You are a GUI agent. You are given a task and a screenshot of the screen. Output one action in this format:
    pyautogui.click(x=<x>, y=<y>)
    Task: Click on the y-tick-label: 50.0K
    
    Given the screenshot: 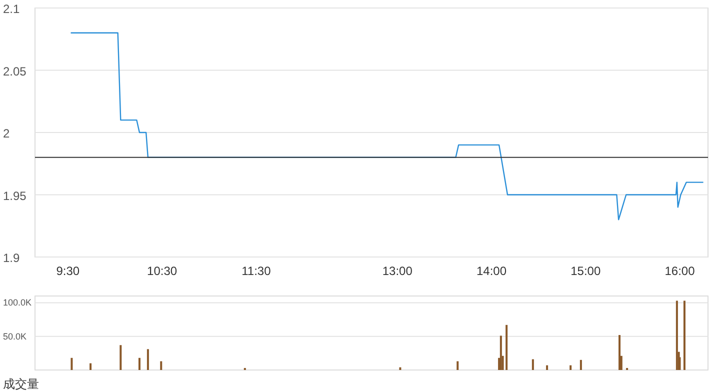 What is the action you would take?
    pyautogui.click(x=15, y=336)
    